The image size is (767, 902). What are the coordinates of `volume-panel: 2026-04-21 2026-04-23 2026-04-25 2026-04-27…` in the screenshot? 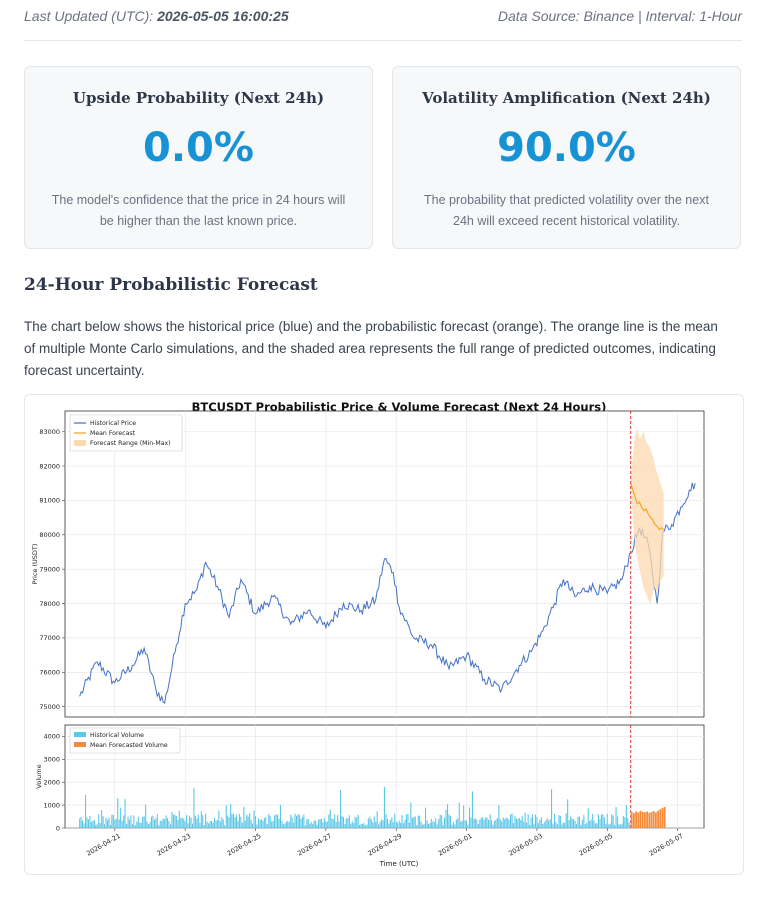 It's located at (370, 791).